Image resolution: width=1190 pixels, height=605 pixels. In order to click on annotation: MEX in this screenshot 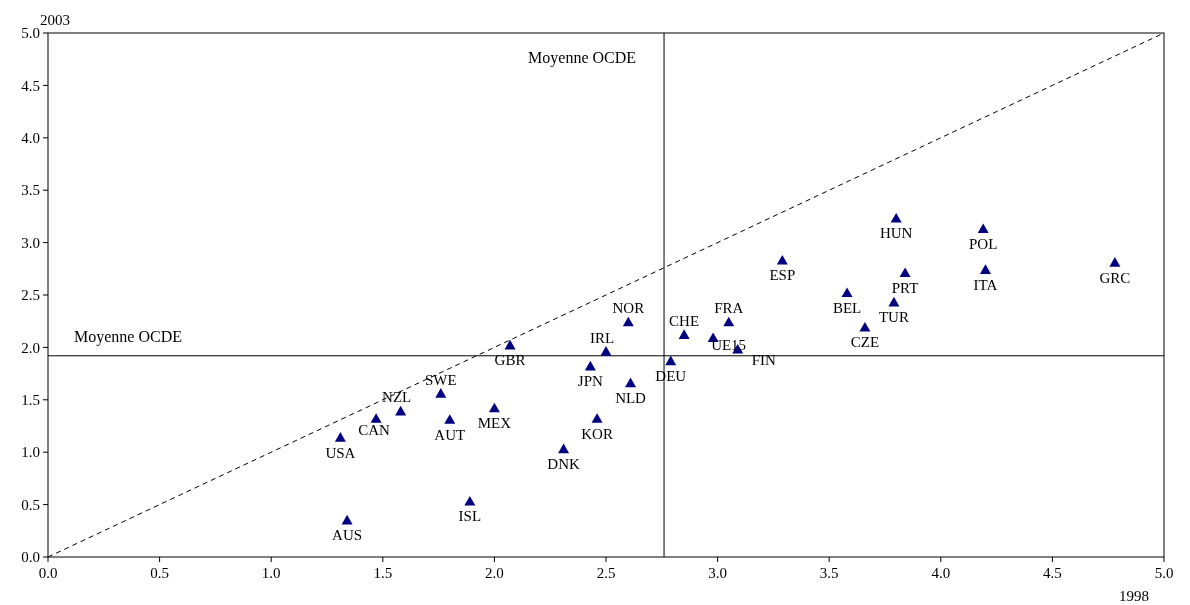, I will do `click(494, 423)`.